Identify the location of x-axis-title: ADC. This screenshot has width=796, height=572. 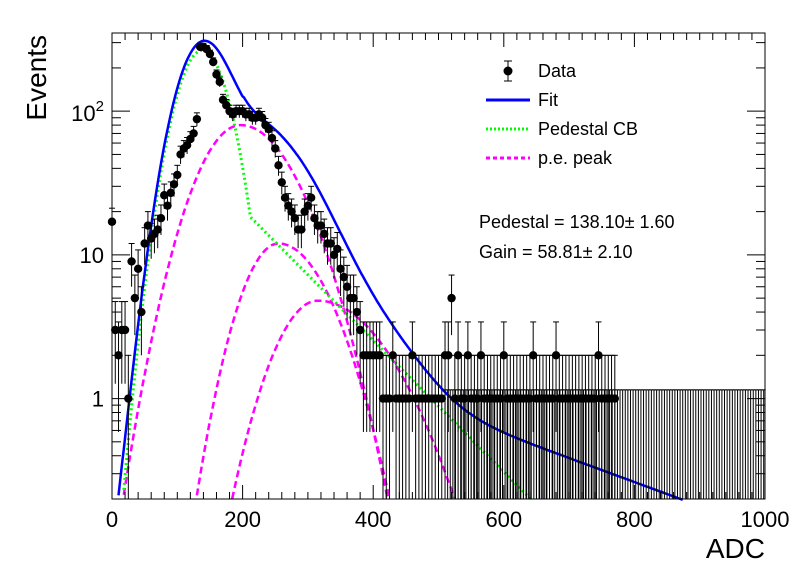
(735, 548).